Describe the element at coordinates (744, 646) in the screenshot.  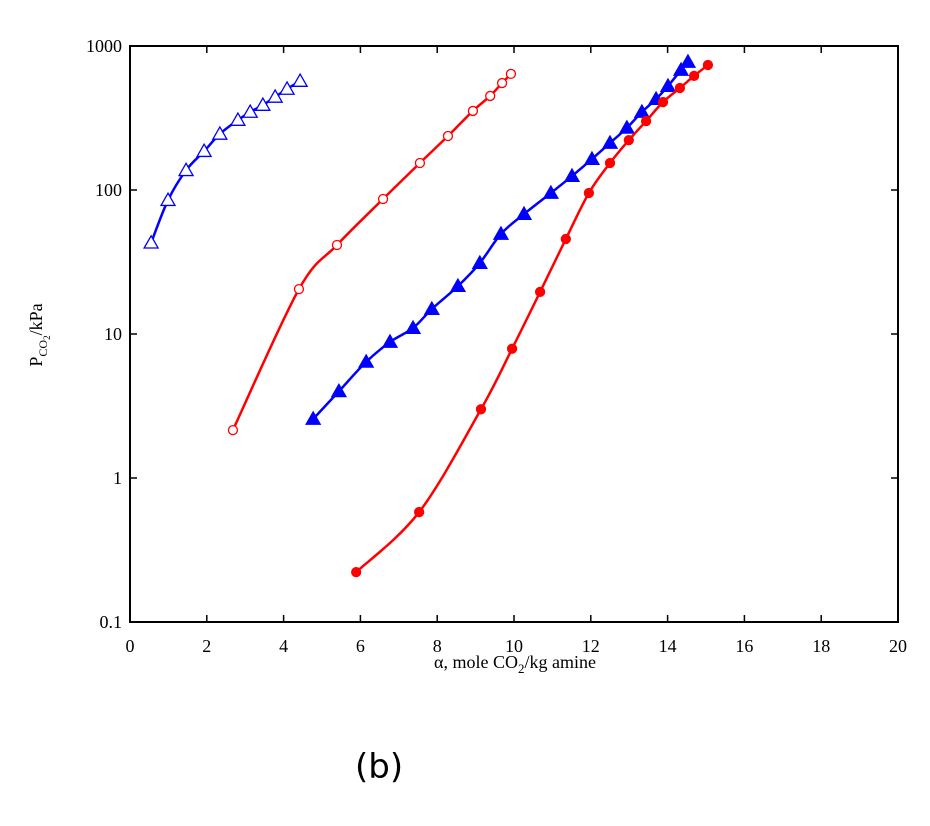
I see `x-tick-label: 16` at that location.